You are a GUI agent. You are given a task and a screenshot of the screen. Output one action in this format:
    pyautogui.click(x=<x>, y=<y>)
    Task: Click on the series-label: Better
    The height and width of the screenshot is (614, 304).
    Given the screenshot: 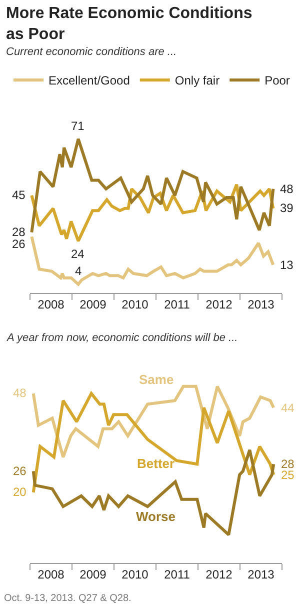 What is the action you would take?
    pyautogui.click(x=156, y=463)
    